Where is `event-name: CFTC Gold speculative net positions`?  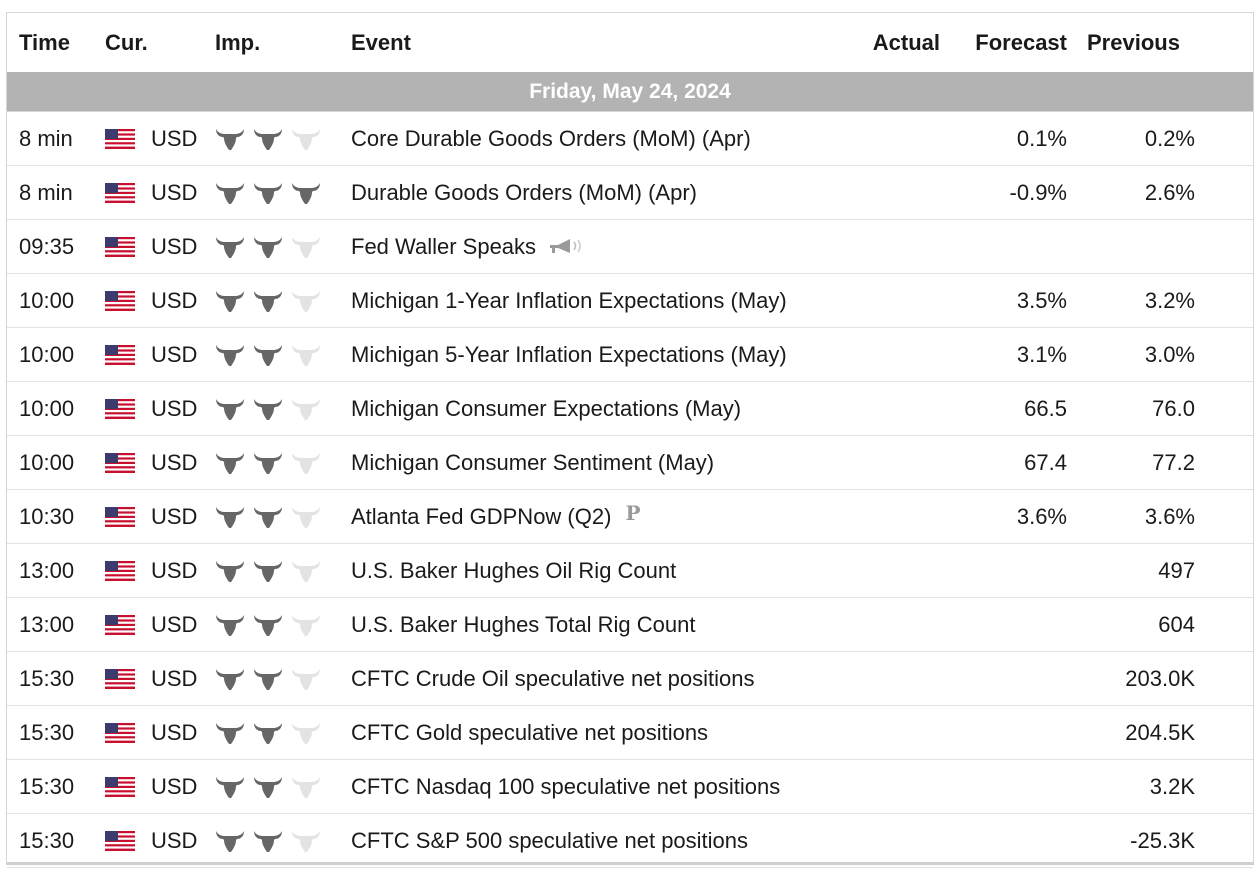
event-name: CFTC Gold speculative net positions is located at coordinates (530, 732).